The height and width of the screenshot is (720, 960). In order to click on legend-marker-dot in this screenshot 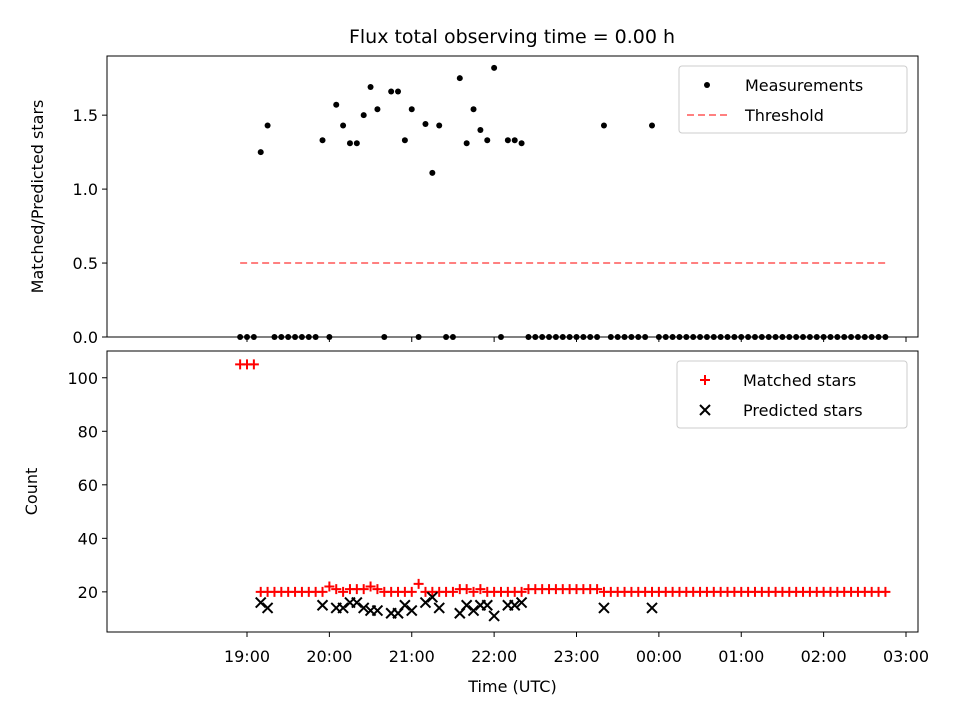, I will do `click(707, 85)`.